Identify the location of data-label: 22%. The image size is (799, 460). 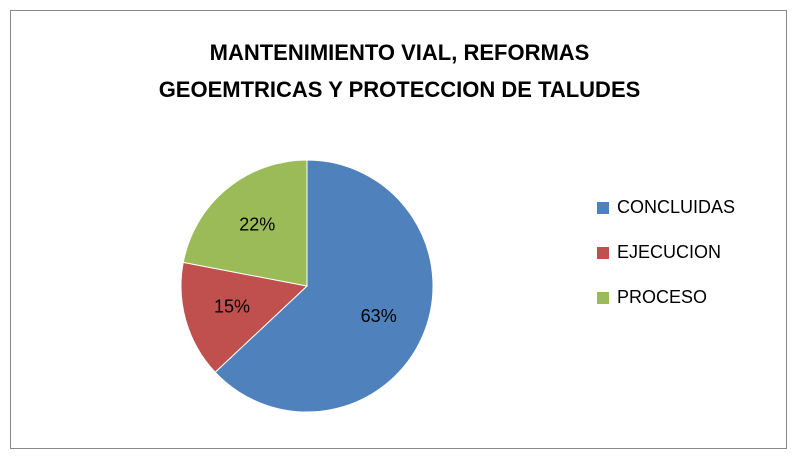
(257, 225).